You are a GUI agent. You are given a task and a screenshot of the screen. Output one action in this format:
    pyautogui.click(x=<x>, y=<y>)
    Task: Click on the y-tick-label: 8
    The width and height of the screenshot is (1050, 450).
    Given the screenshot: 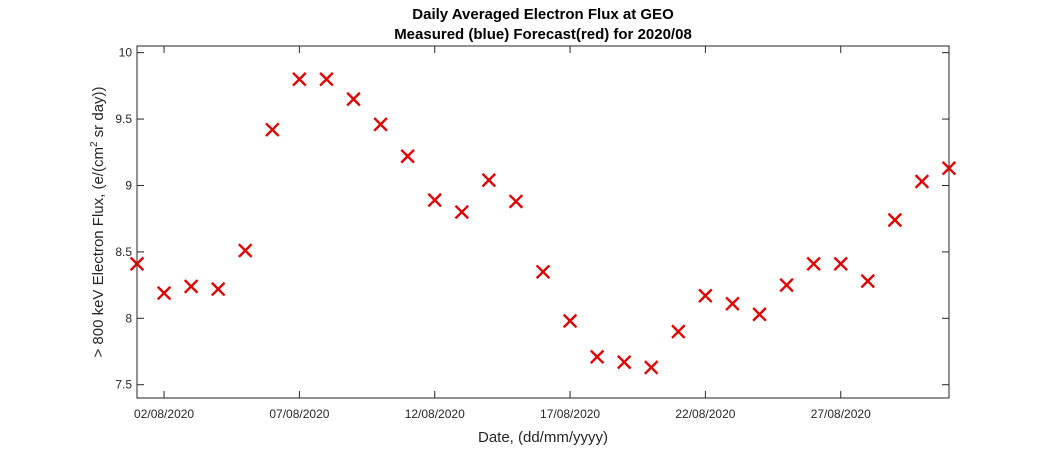 What is the action you would take?
    pyautogui.click(x=128, y=318)
    